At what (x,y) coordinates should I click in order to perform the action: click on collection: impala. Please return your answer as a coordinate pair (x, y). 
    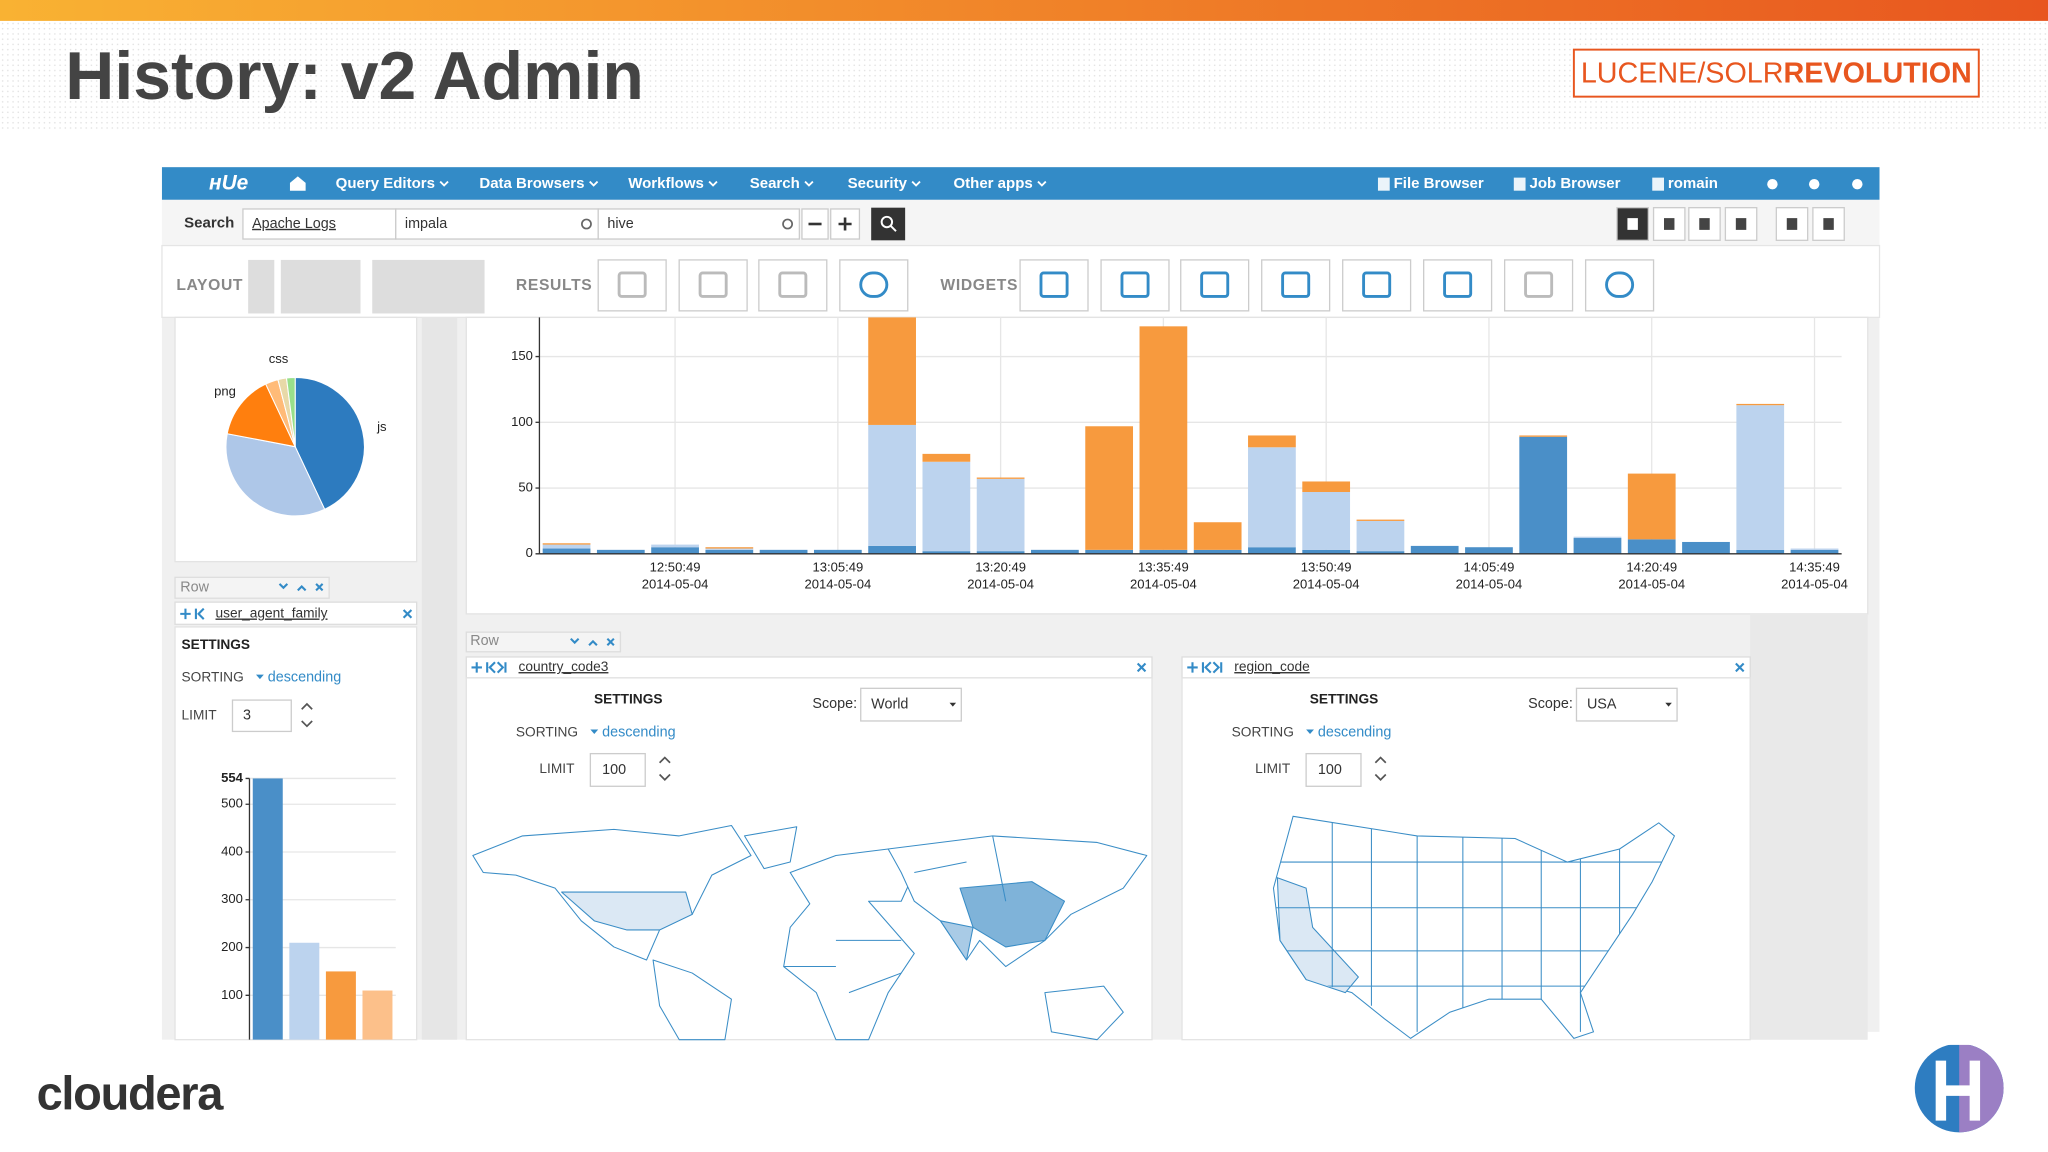
    Looking at the image, I should click on (426, 224).